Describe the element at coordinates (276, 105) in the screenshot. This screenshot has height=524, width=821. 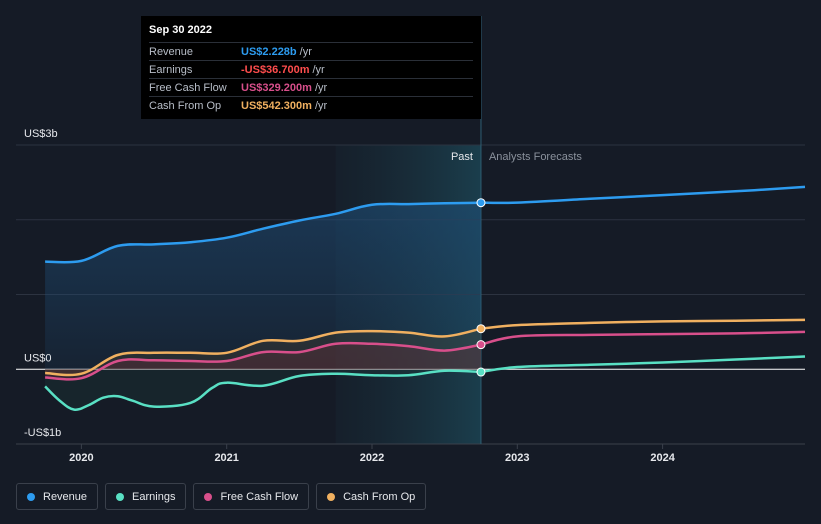
I see `tooltip-value: US$542.300m` at that location.